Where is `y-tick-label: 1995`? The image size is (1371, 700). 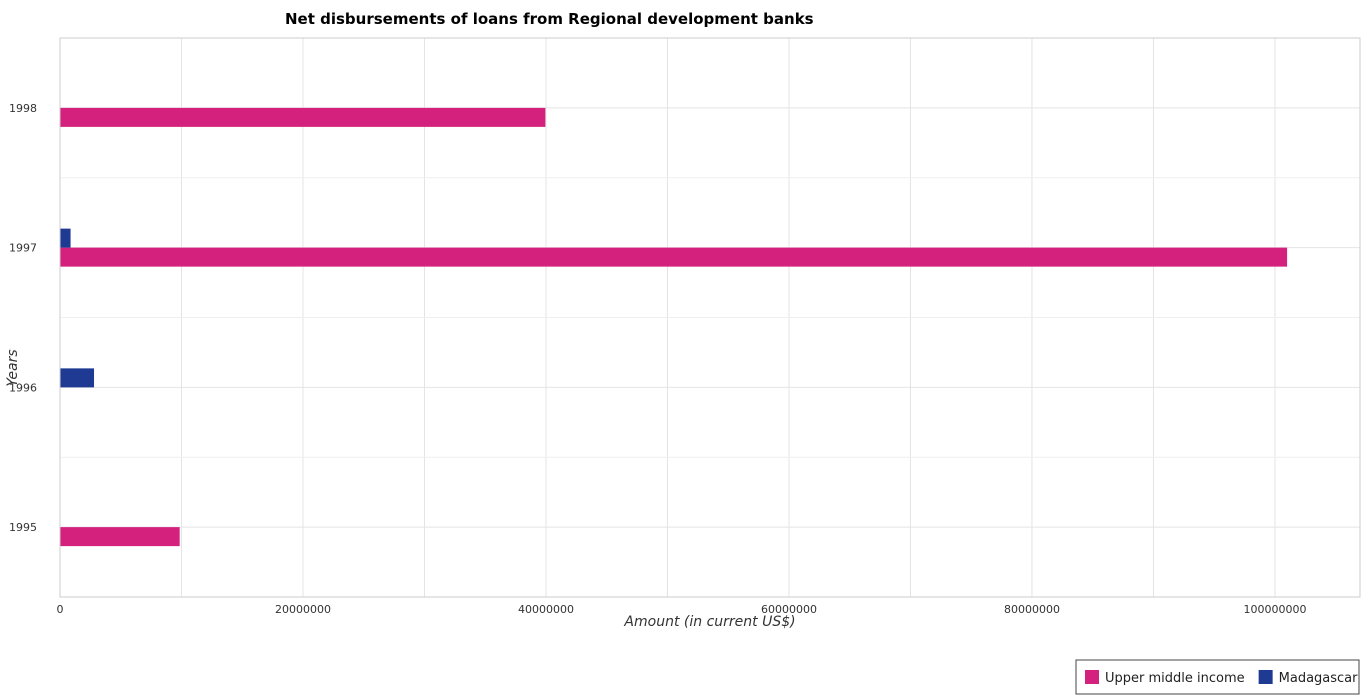 y-tick-label: 1995 is located at coordinates (23, 527).